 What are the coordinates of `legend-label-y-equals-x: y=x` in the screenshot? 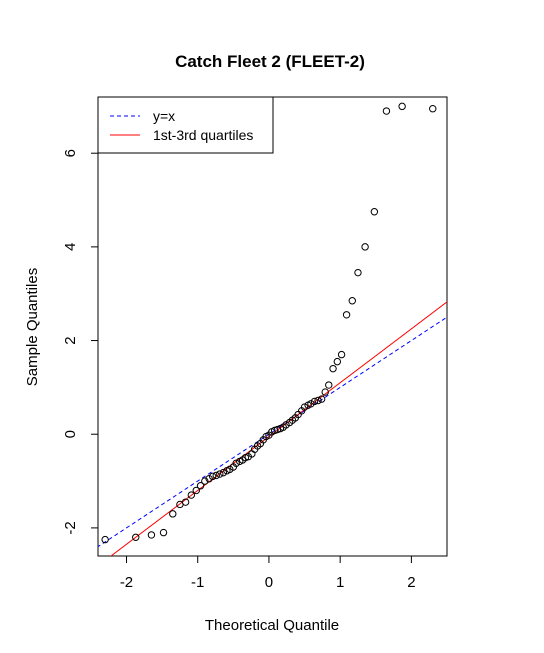 It's located at (164, 116).